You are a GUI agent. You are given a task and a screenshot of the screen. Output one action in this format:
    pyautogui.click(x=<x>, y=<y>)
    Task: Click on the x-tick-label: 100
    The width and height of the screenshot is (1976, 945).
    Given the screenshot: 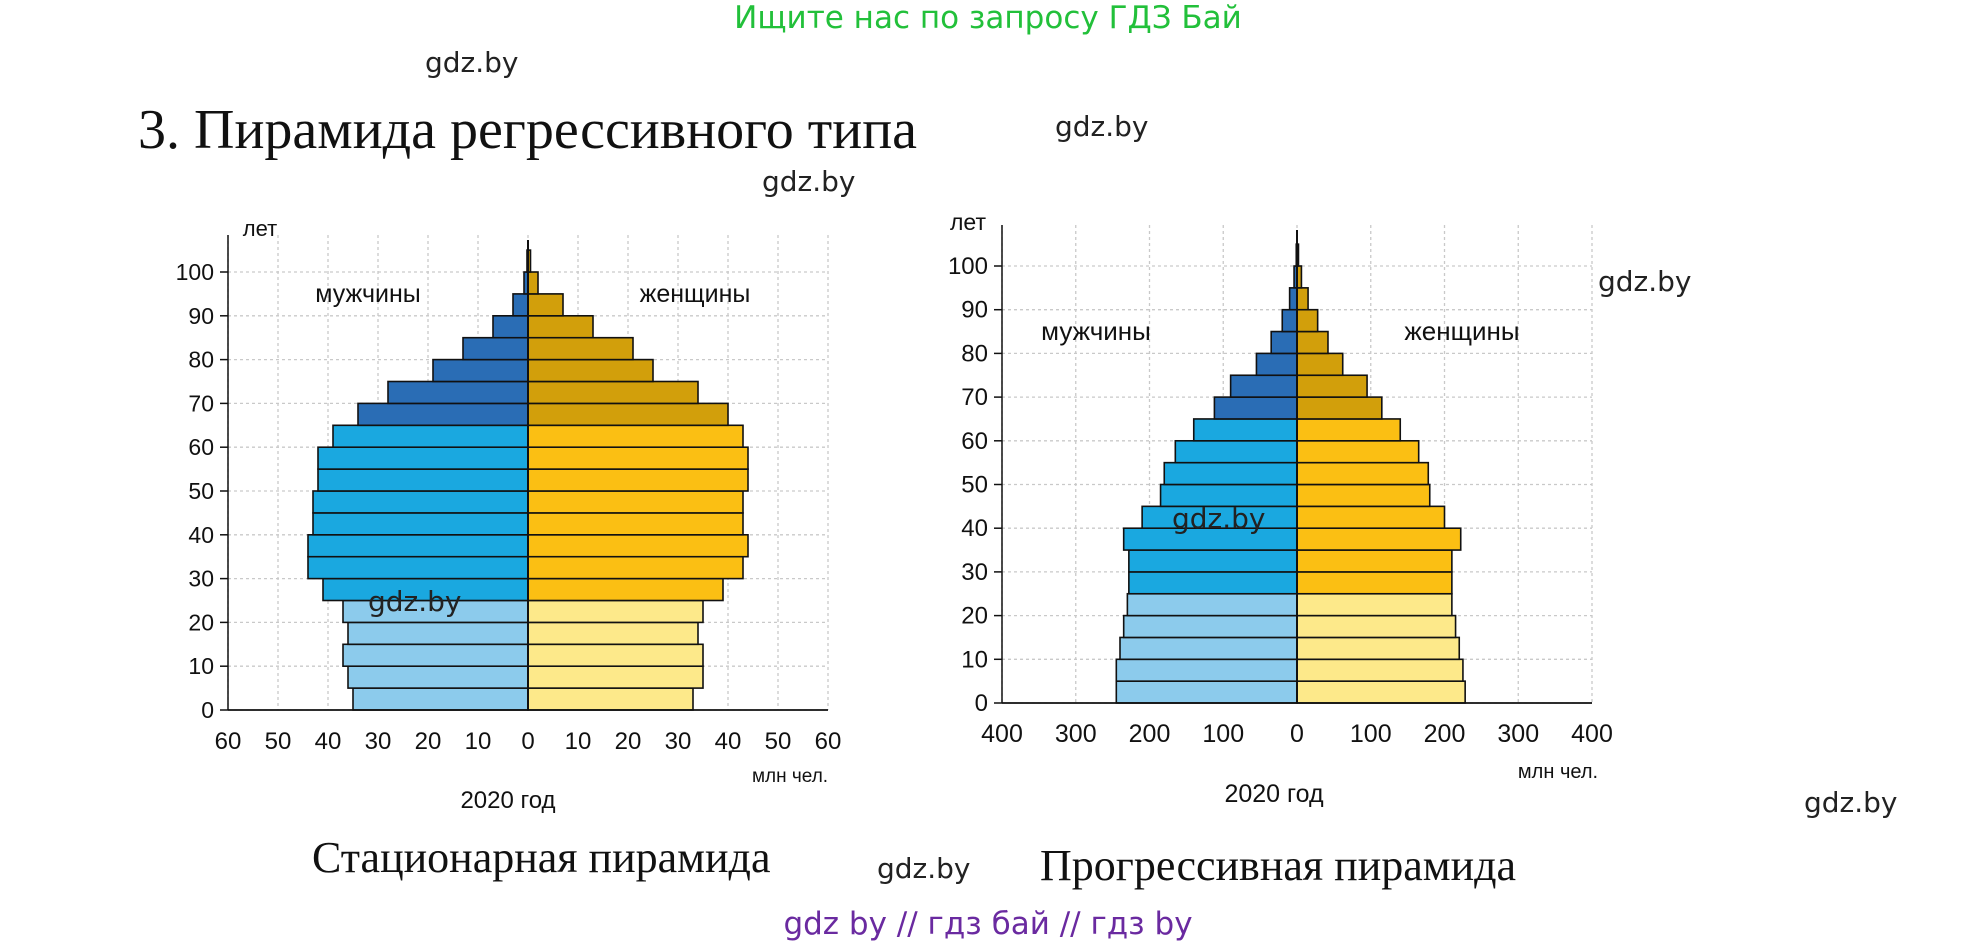 What is the action you would take?
    pyautogui.click(x=1371, y=734)
    